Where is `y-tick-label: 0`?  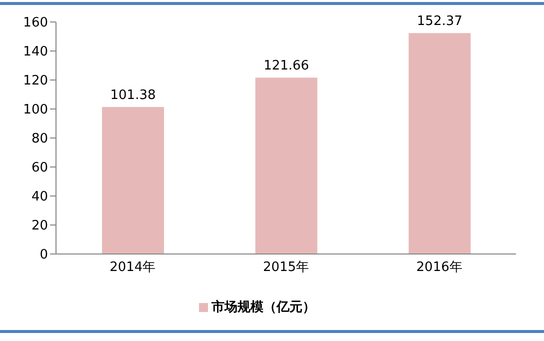 y-tick-label: 0 is located at coordinates (44, 255).